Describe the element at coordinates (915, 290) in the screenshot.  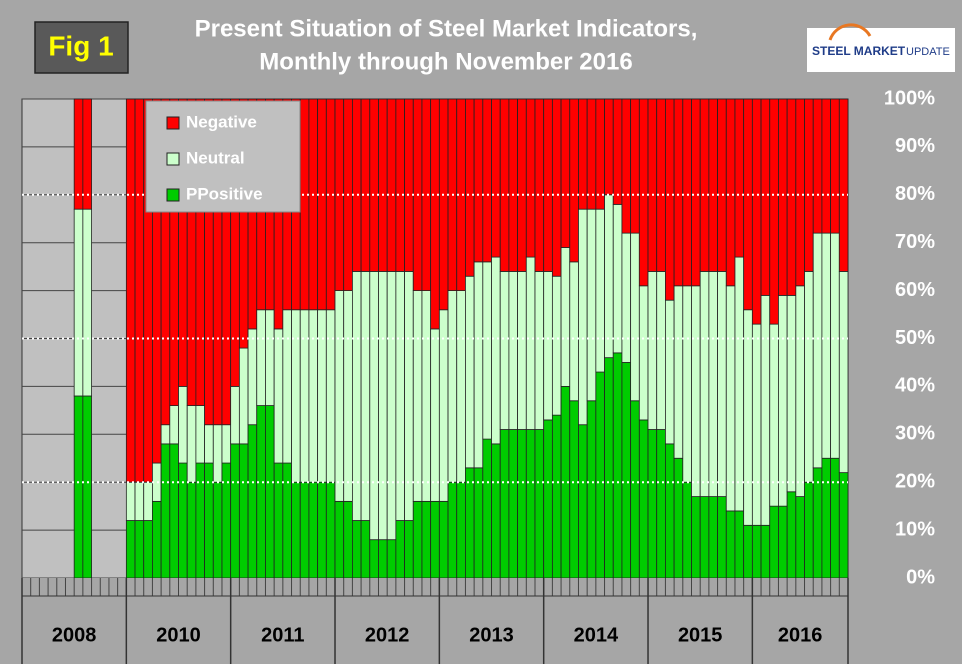
I see `y-tick-label: 60%` at that location.